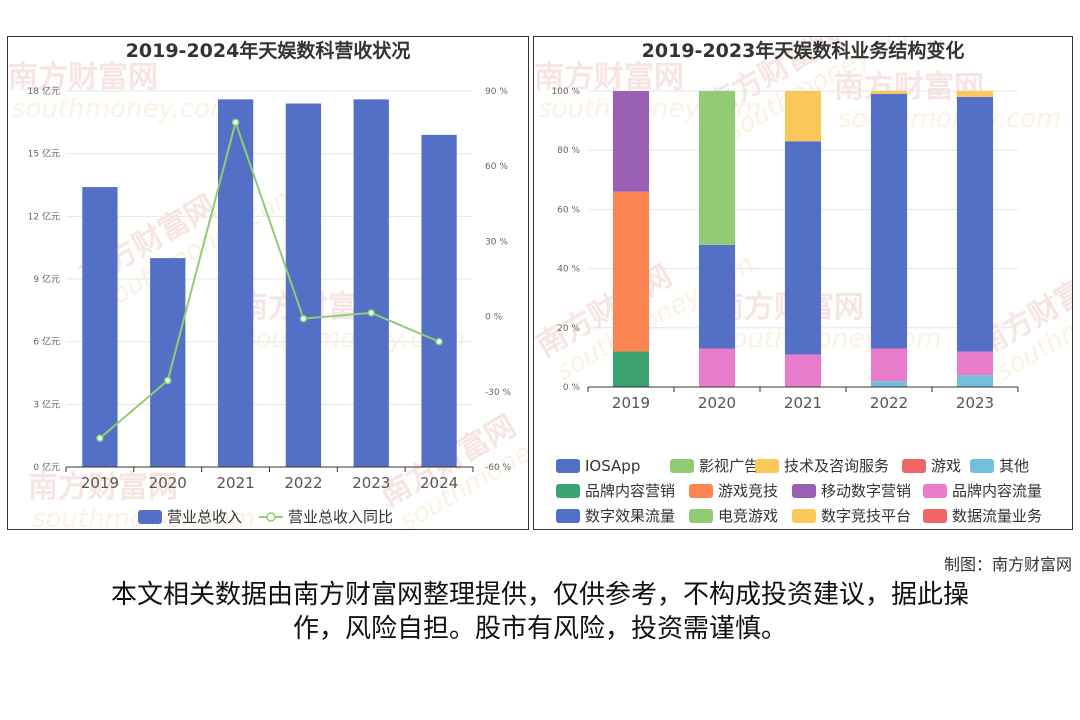  I want to click on chart-credit: 制图：南方财富网, so click(1007, 564).